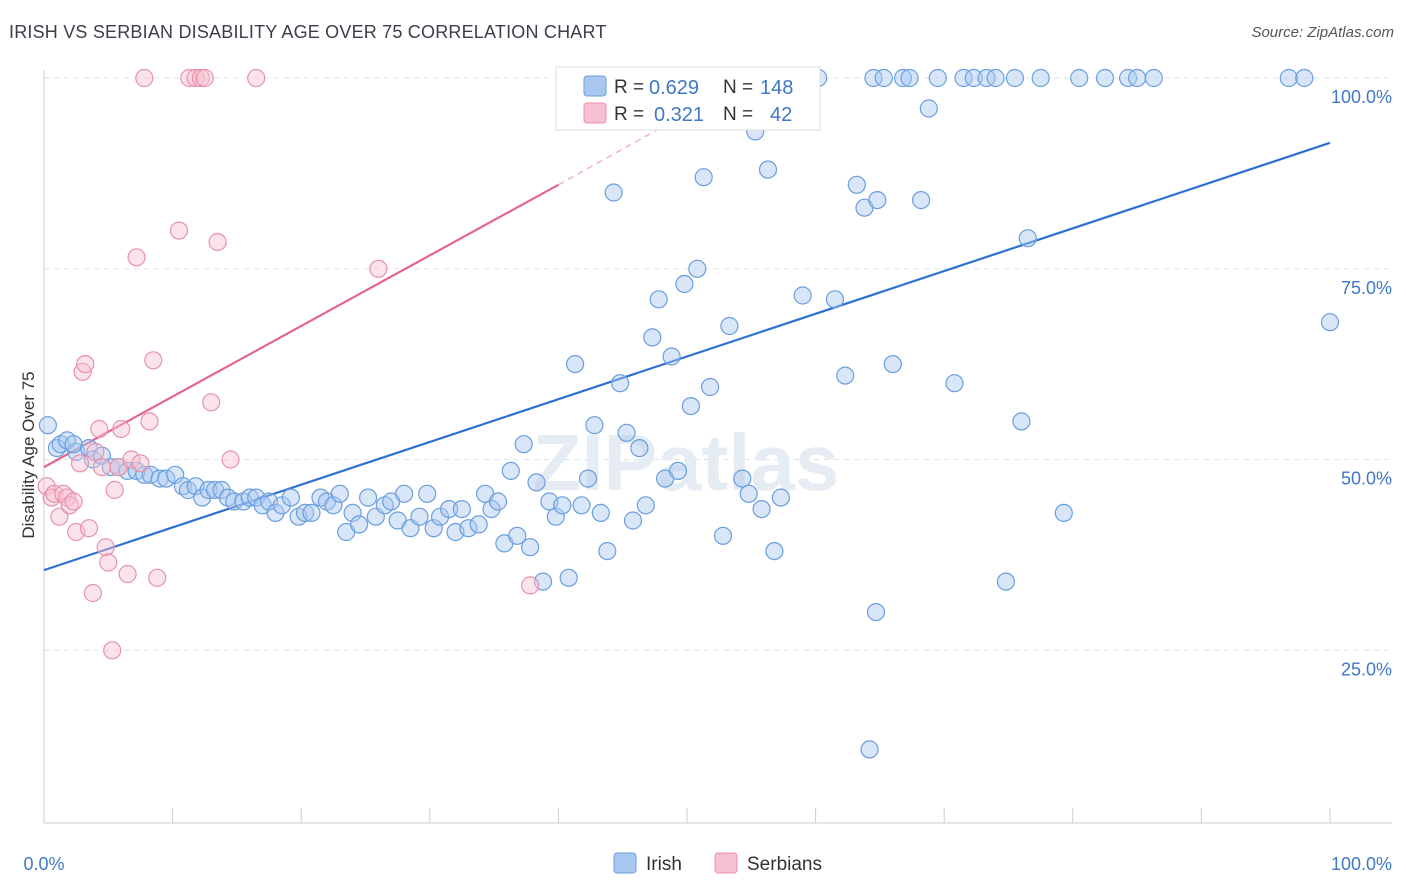 The width and height of the screenshot is (1406, 892). Describe the element at coordinates (301, 326) in the screenshot. I see `serbians-trend-line` at that location.